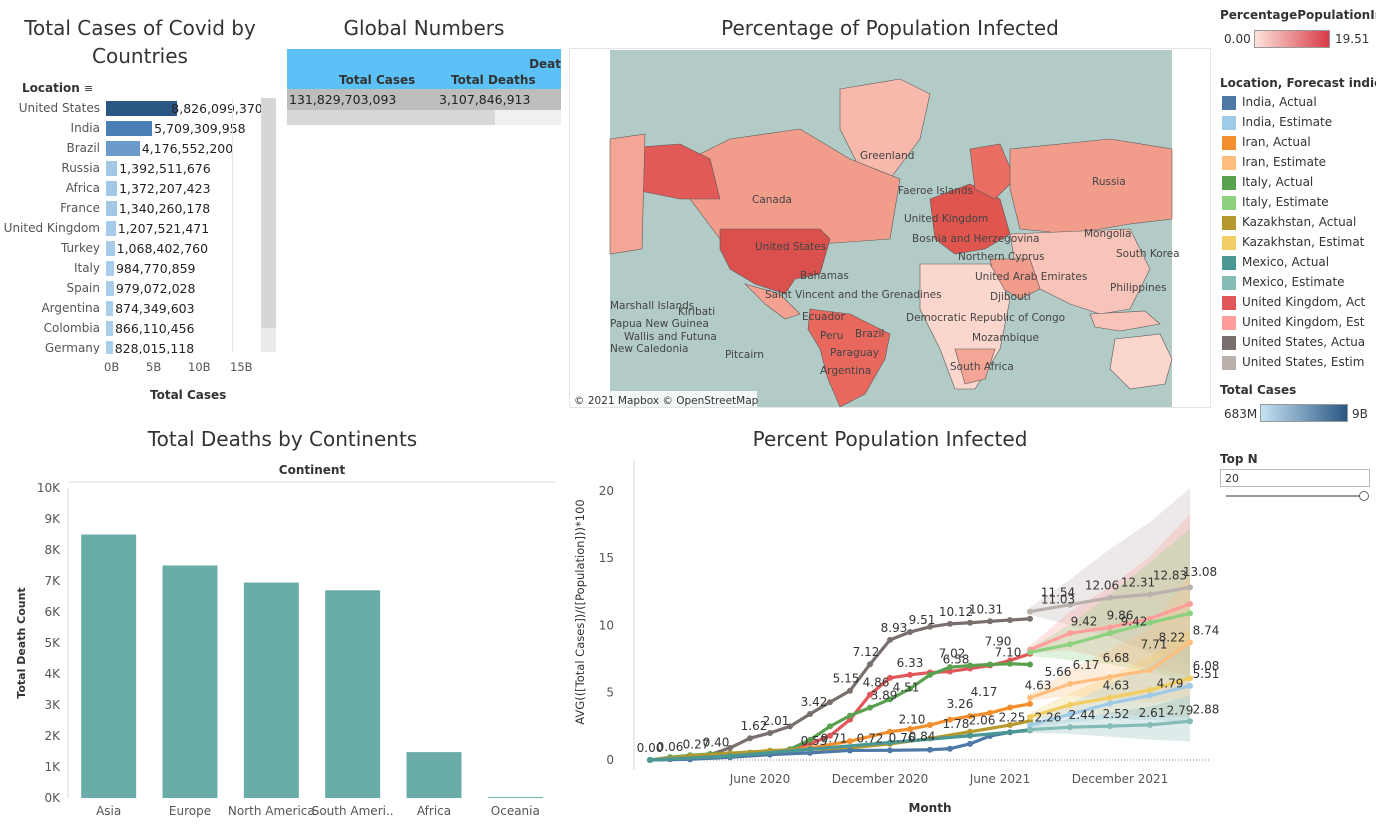 The width and height of the screenshot is (1376, 824). Describe the element at coordinates (135, 346) in the screenshot. I see `country-row: Germany 828,015,118` at that location.